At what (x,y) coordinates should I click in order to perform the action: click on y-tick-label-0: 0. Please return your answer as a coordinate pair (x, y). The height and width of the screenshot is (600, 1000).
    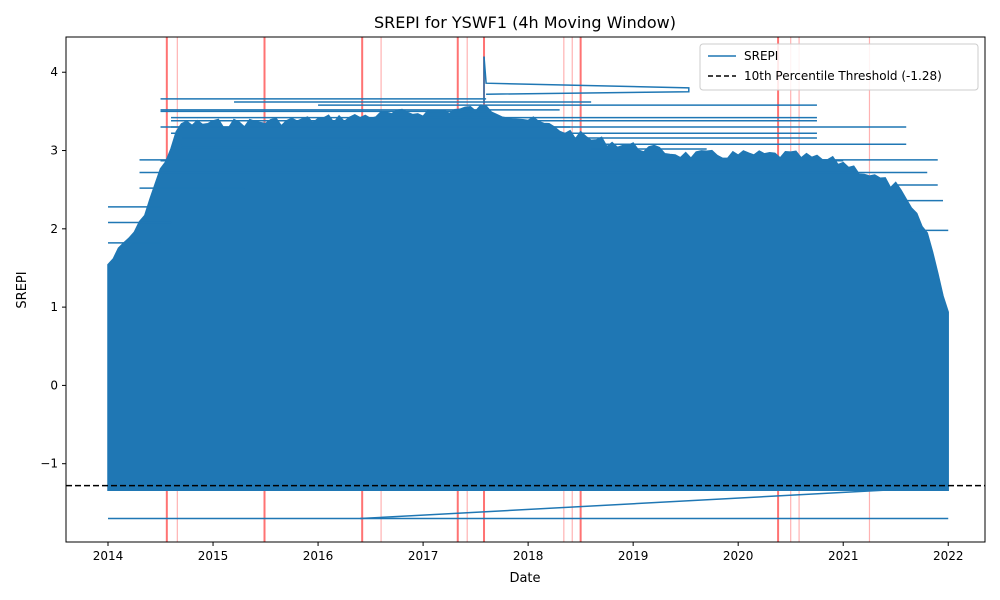
    Looking at the image, I should click on (54, 385).